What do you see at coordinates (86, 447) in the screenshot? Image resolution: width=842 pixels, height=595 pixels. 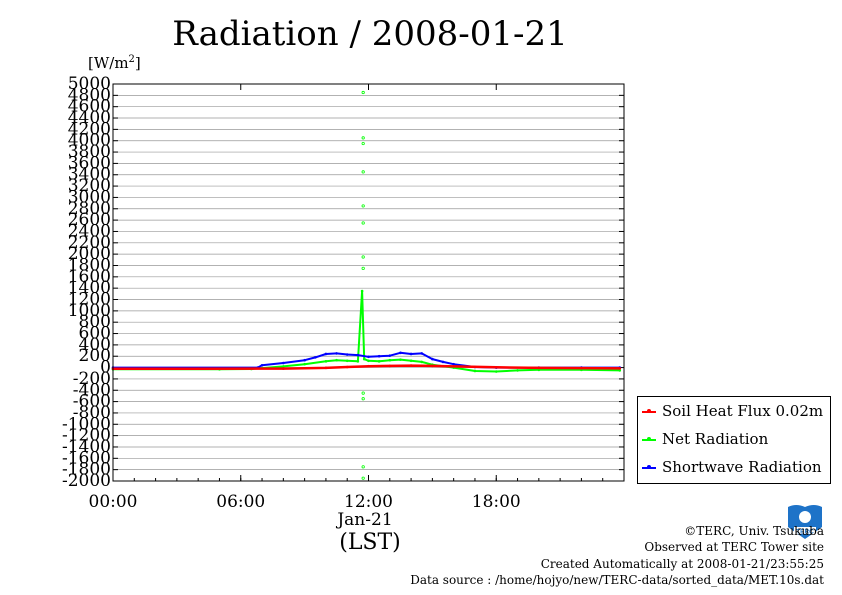 I see `y-tick-label: -1400` at bounding box center [86, 447].